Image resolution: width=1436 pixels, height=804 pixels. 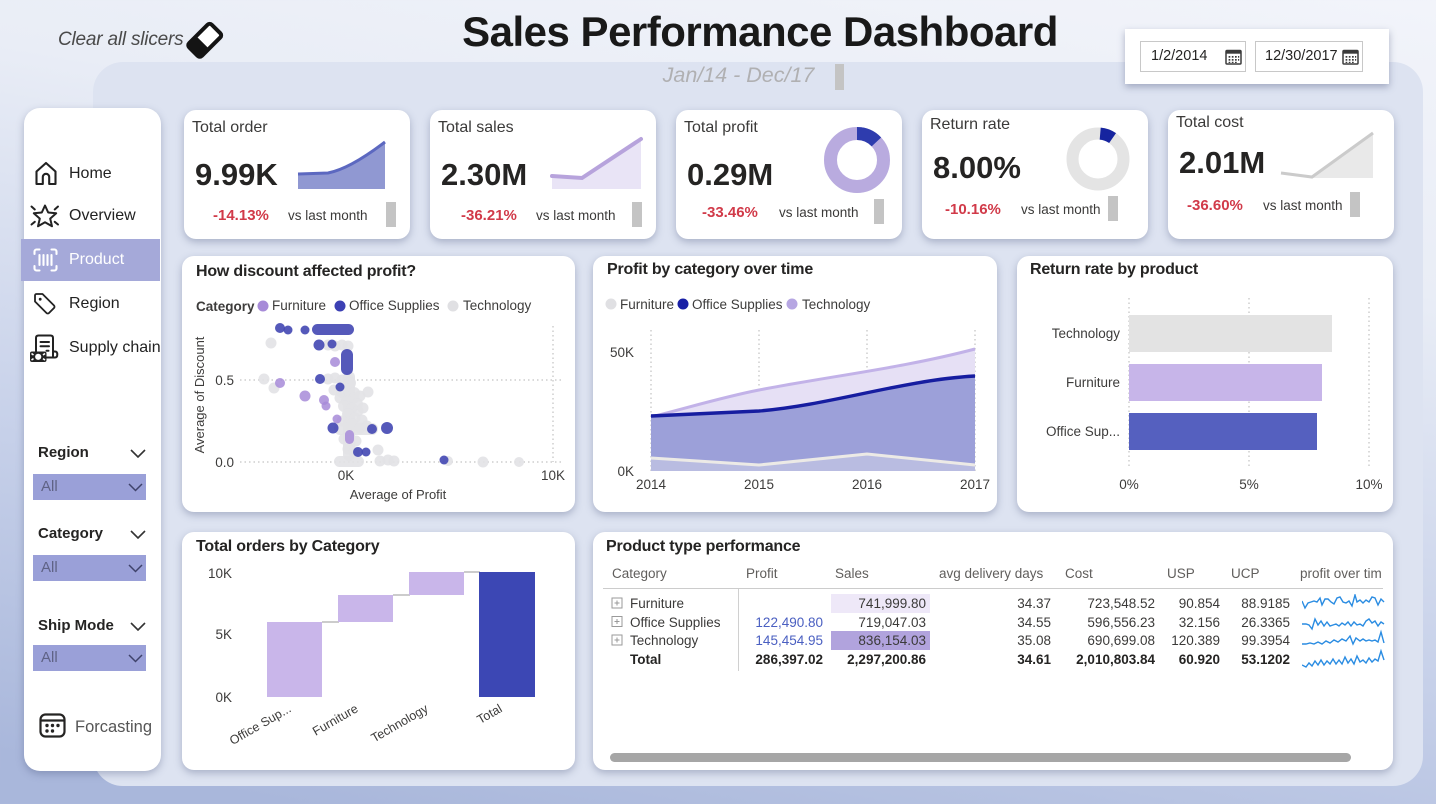 I want to click on svg-text: Total, so click(x=490, y=713).